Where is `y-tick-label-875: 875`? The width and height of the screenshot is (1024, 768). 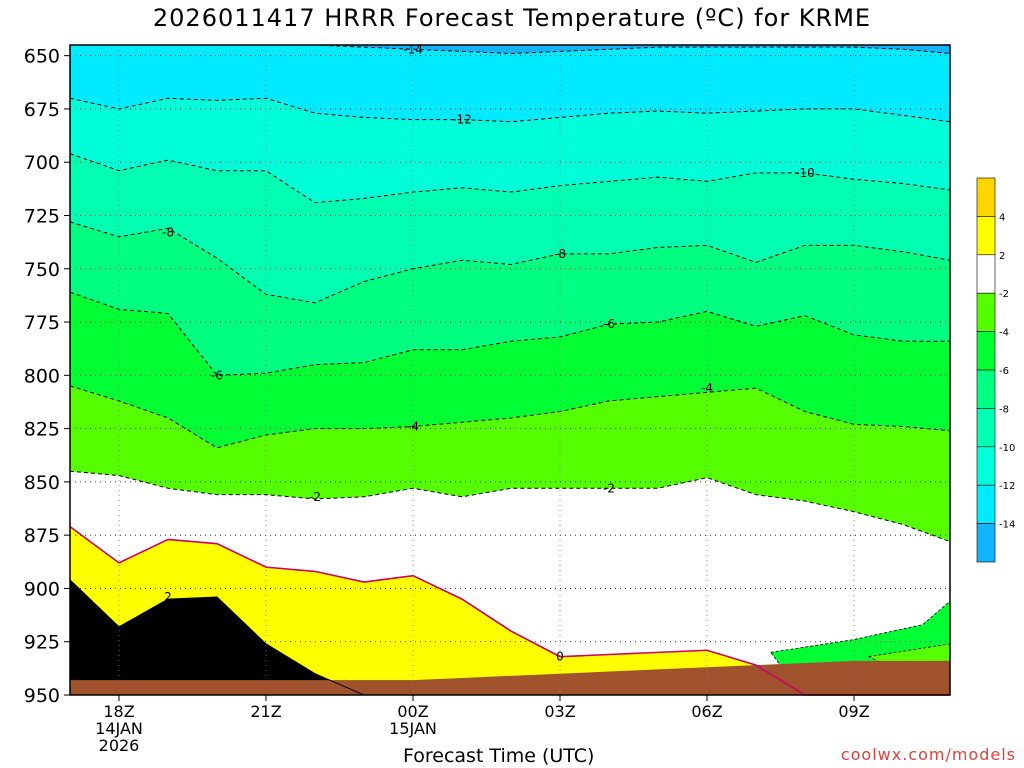
y-tick-label-875: 875 is located at coordinates (42, 536).